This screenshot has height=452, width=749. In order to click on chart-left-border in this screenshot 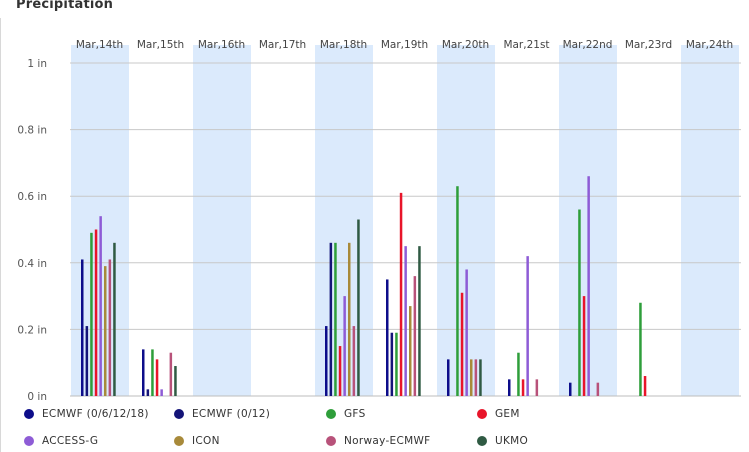, I will do `click(0, 235)`.